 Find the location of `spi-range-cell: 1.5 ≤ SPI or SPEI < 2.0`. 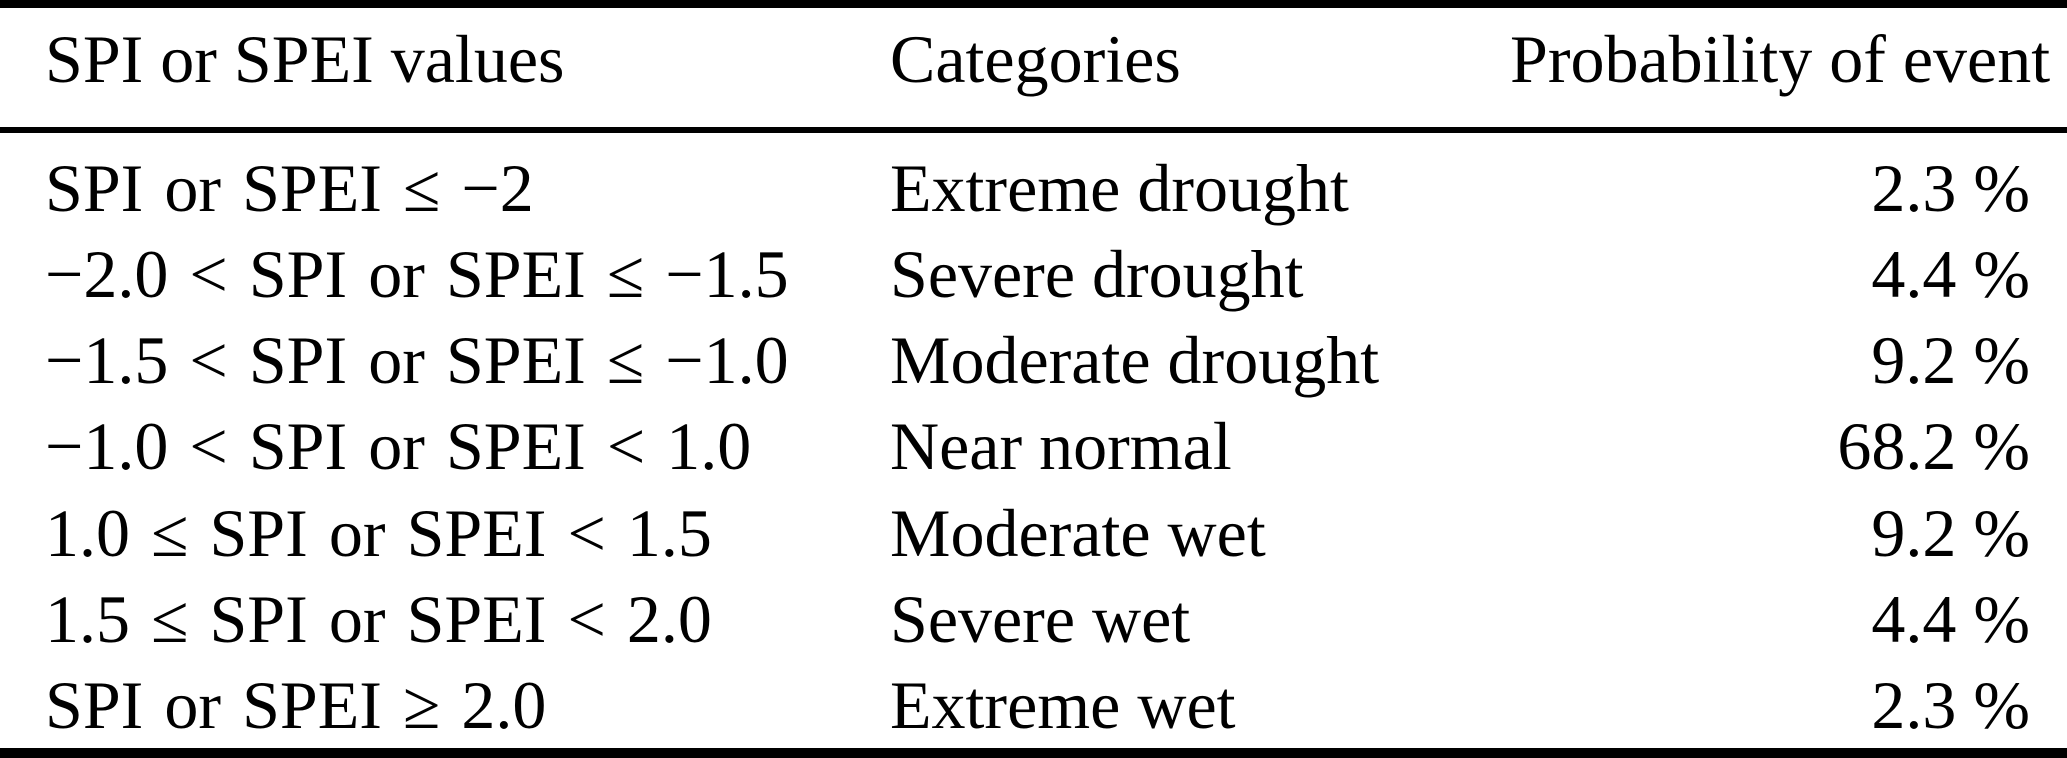

spi-range-cell: 1.5 ≤ SPI or SPEI < 2.0 is located at coordinates (378, 618).